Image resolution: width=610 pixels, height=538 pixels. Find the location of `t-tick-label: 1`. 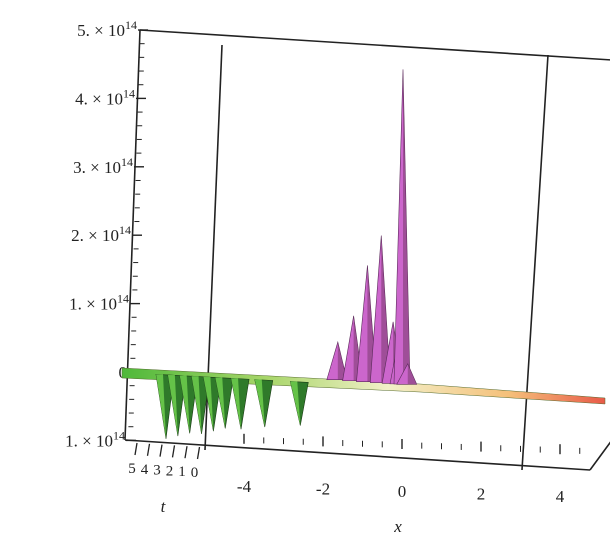

t-tick-label: 1 is located at coordinates (182, 472).